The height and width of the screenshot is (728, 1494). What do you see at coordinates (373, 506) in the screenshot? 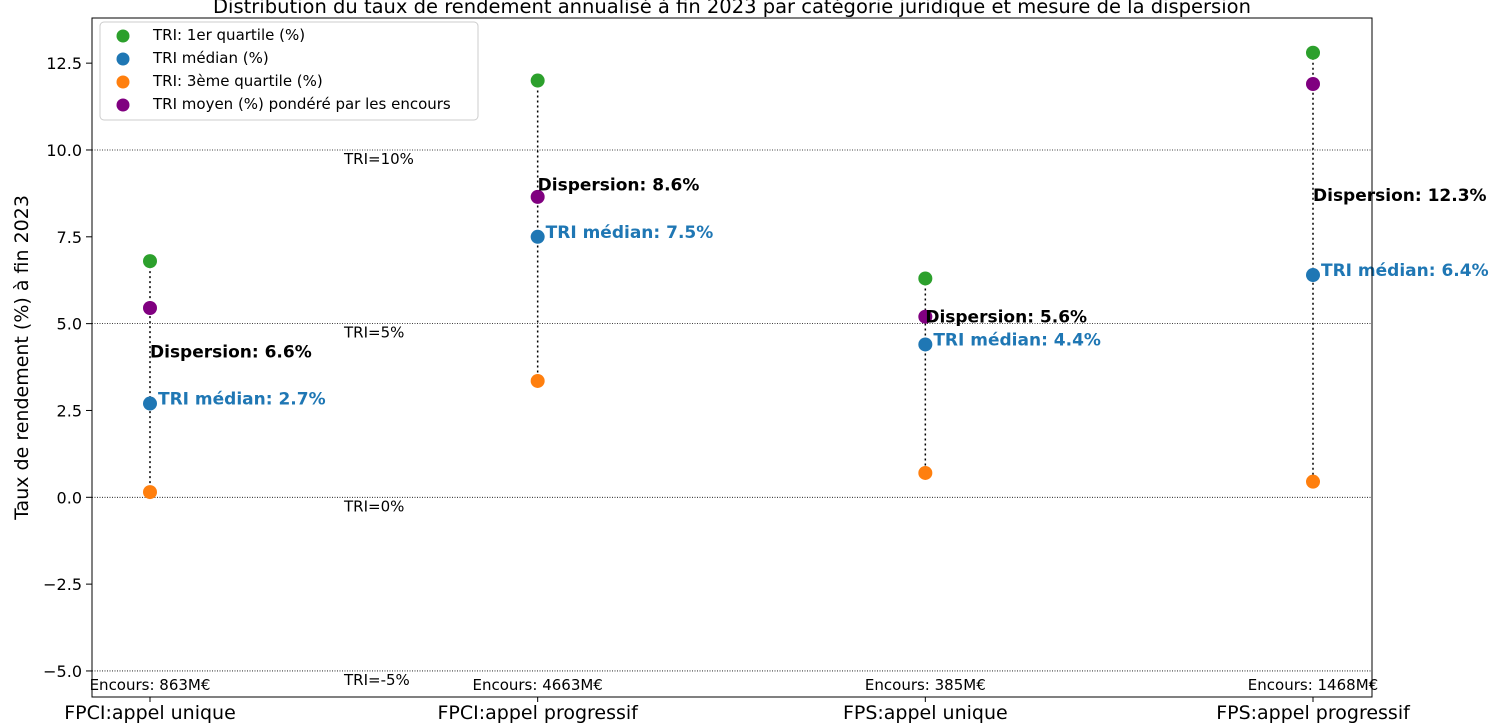
I see `reference-line-label: TRI=0%` at bounding box center [373, 506].